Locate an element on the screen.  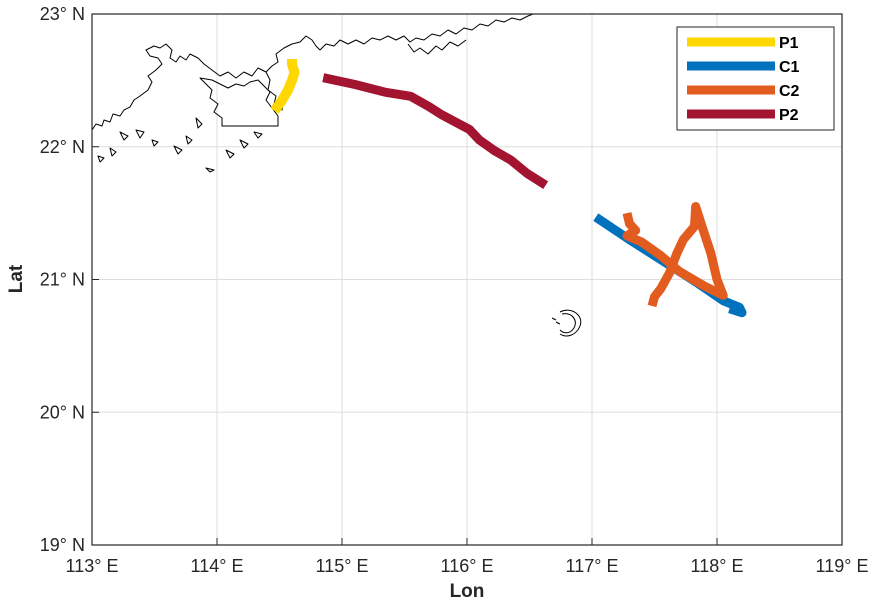
coastline-inlet is located at coordinates (239, 102).